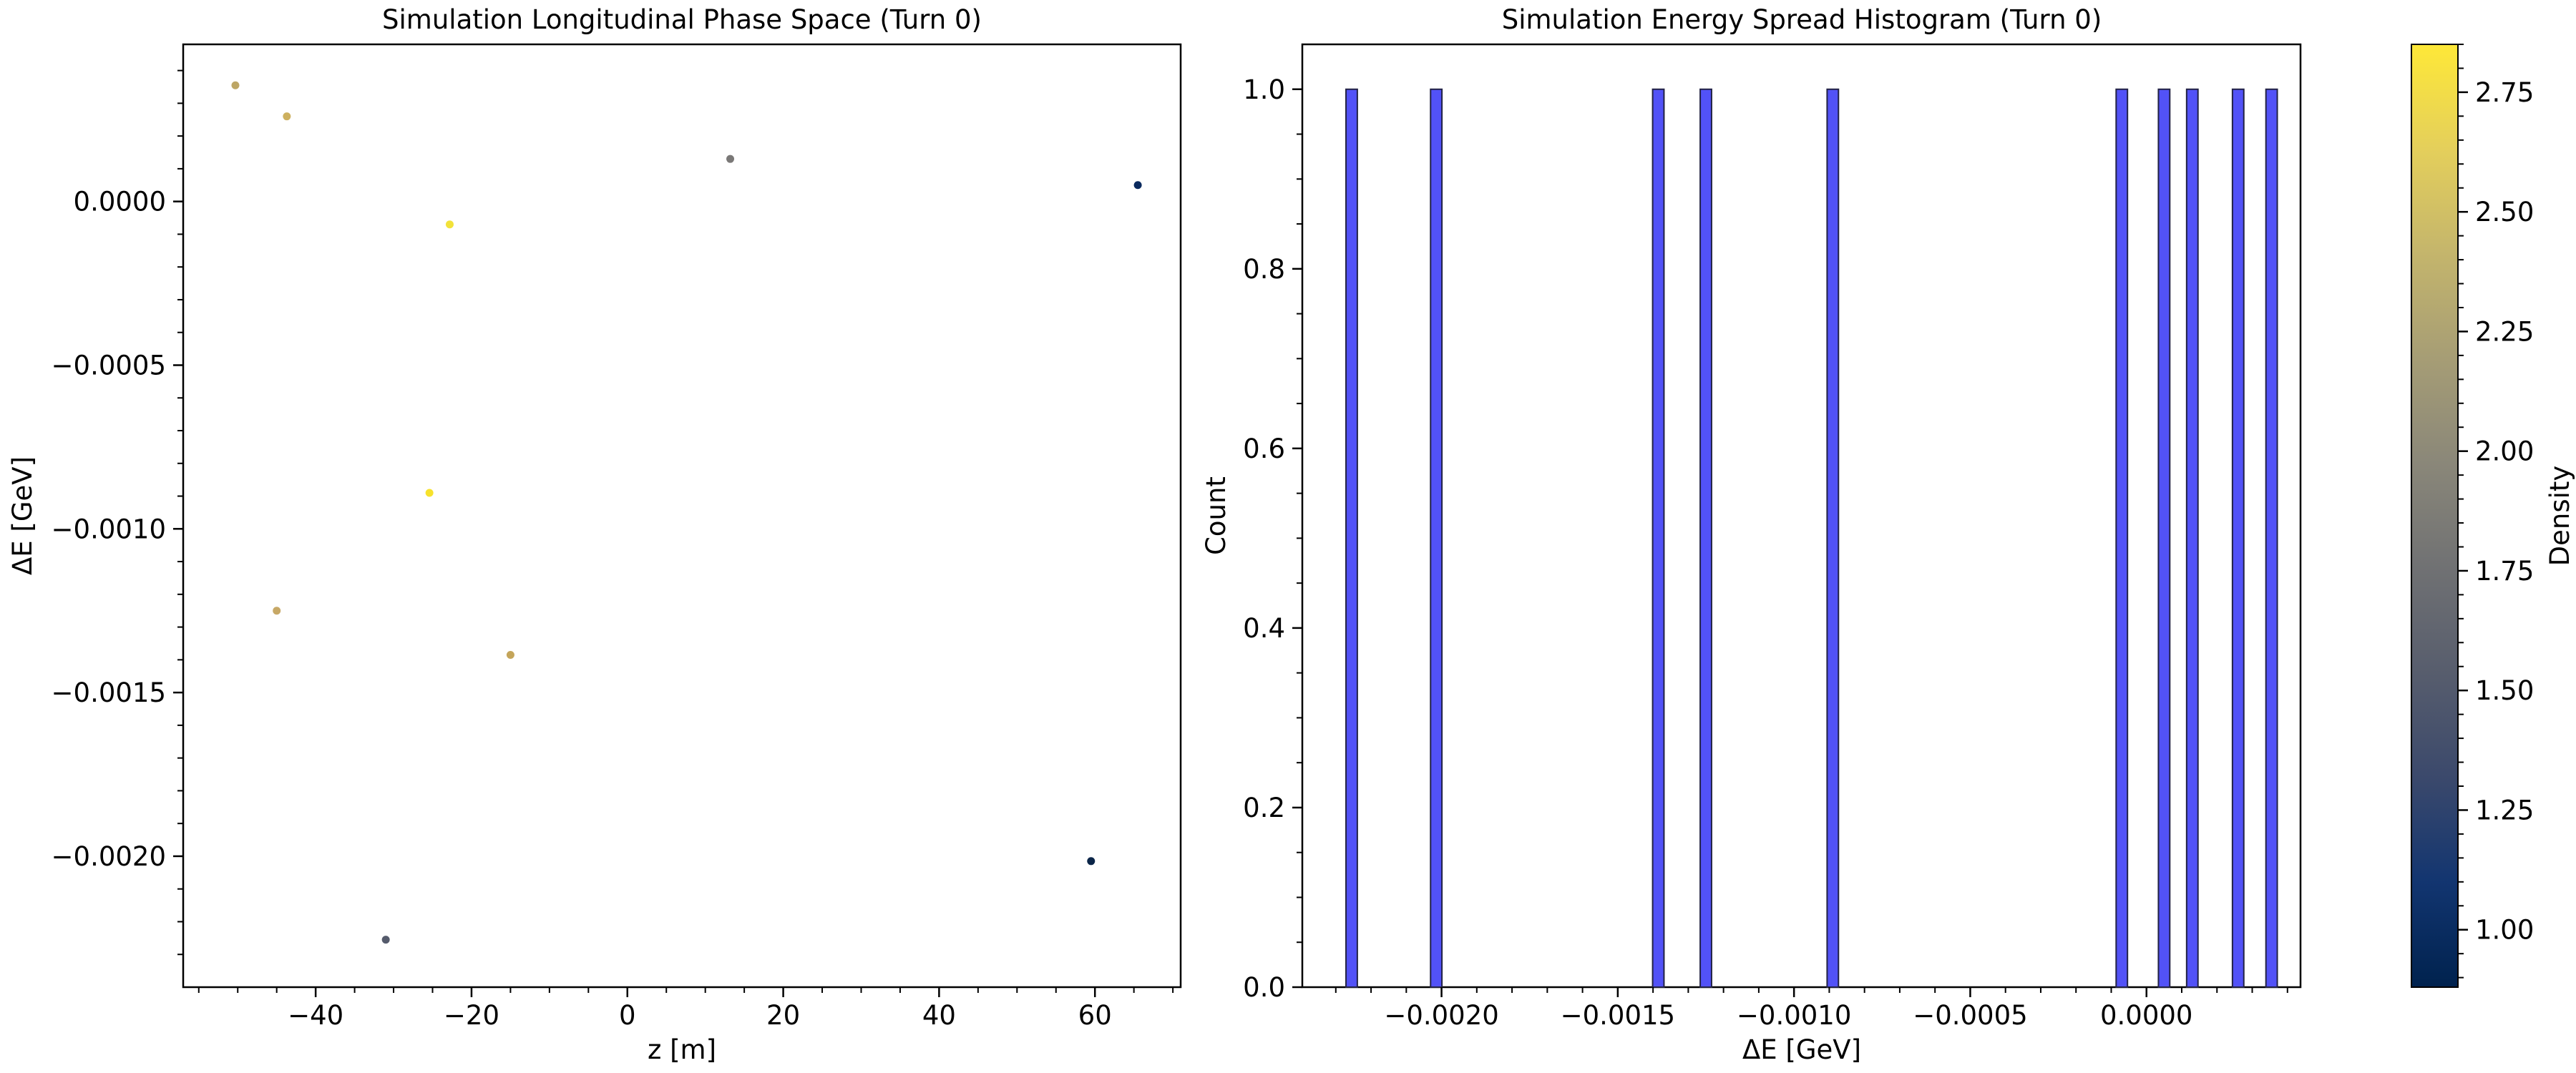 This screenshot has width=2576, height=1073. Describe the element at coordinates (1264, 448) in the screenshot. I see `y-tick-label: 0.6` at that location.